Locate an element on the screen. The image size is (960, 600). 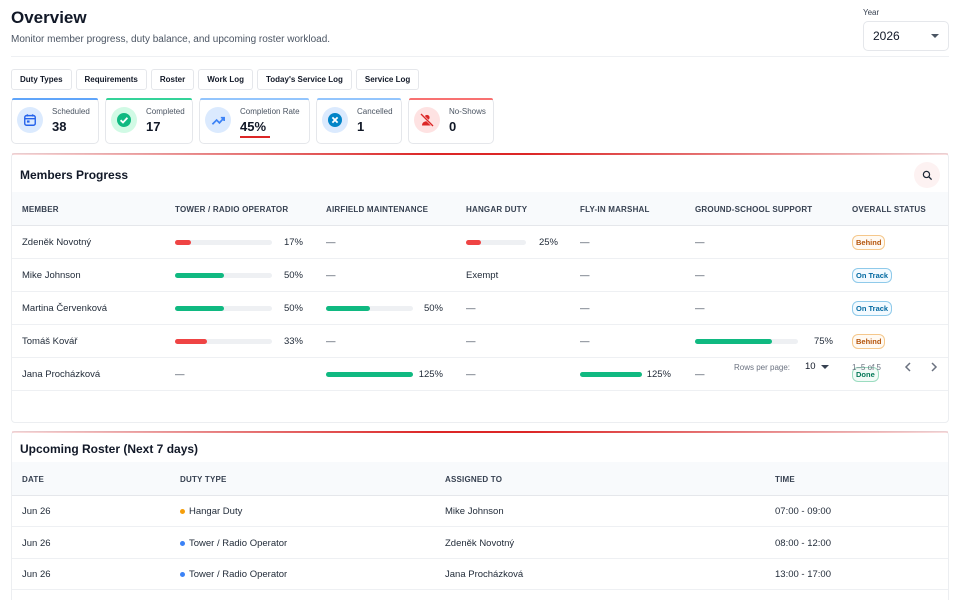
tab-roster: Roster is located at coordinates (172, 79).